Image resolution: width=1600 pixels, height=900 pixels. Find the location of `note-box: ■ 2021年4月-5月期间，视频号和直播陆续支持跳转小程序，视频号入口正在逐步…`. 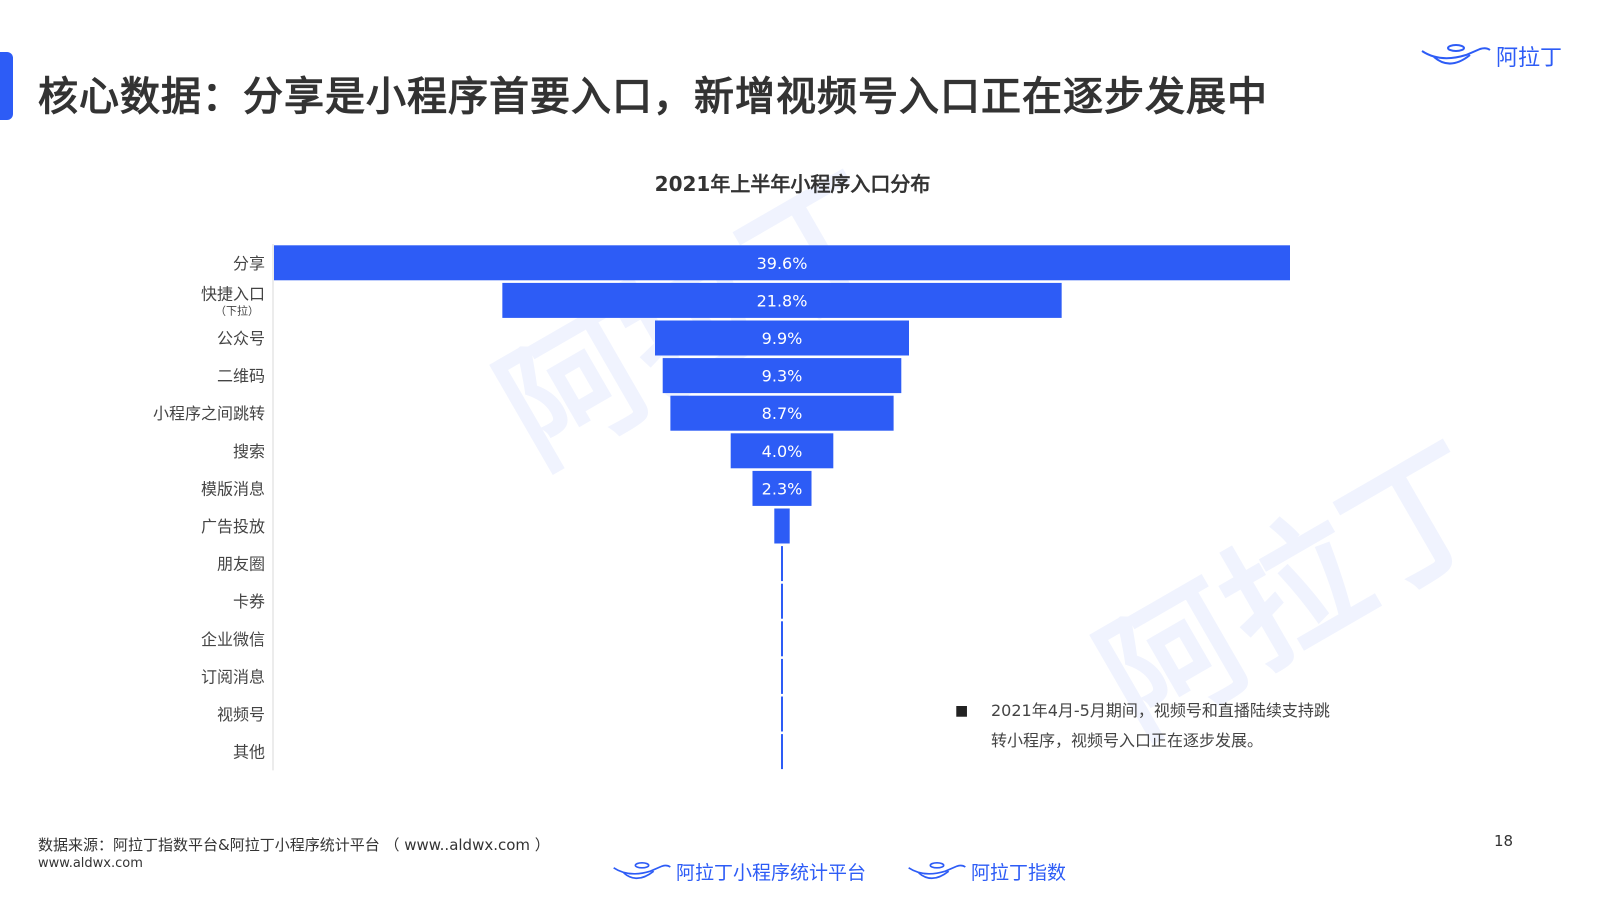

note-box: ■ 2021年4月-5月期间，视频号和直播陆续支持跳转小程序，视频号入口正在逐步… is located at coordinates (1143, 726).